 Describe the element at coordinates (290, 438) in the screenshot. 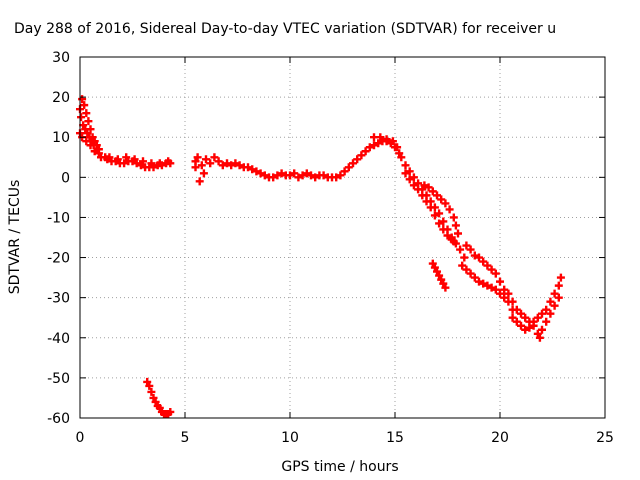

I see `x-tick-label: 10` at that location.